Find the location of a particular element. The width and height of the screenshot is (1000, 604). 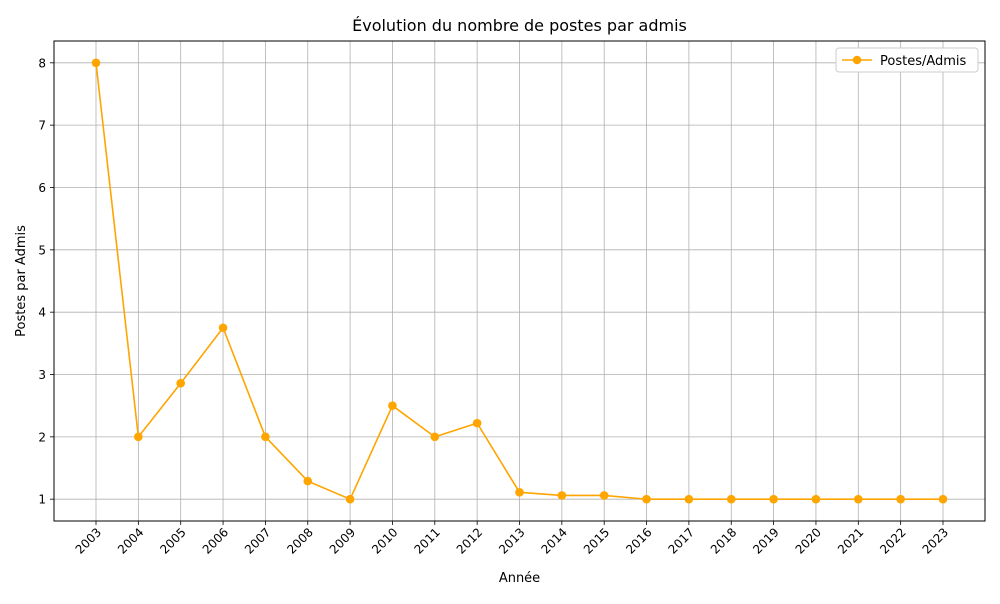

x-tick-label: 2008 is located at coordinates (299, 540).